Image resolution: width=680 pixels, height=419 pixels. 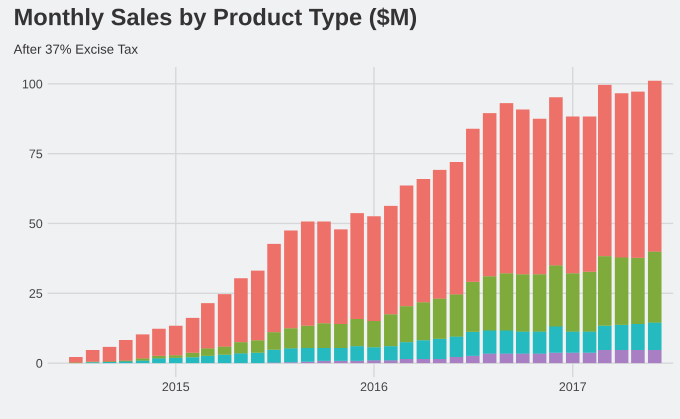 What do you see at coordinates (374, 387) in the screenshot?
I see `x-tick-label: 2016` at bounding box center [374, 387].